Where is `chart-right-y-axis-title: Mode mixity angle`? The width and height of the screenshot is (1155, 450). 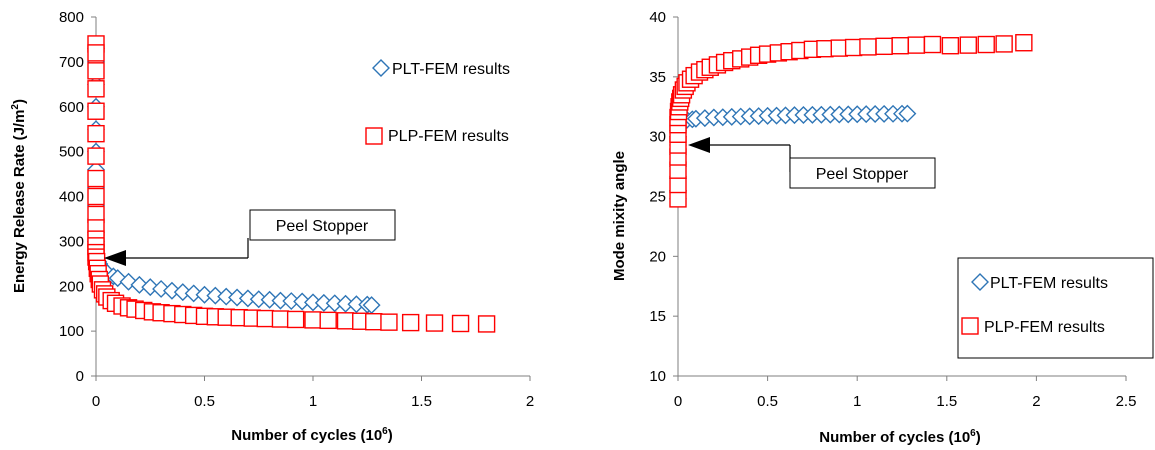
chart-right-y-axis-title: Mode mixity angle is located at coordinates (619, 216).